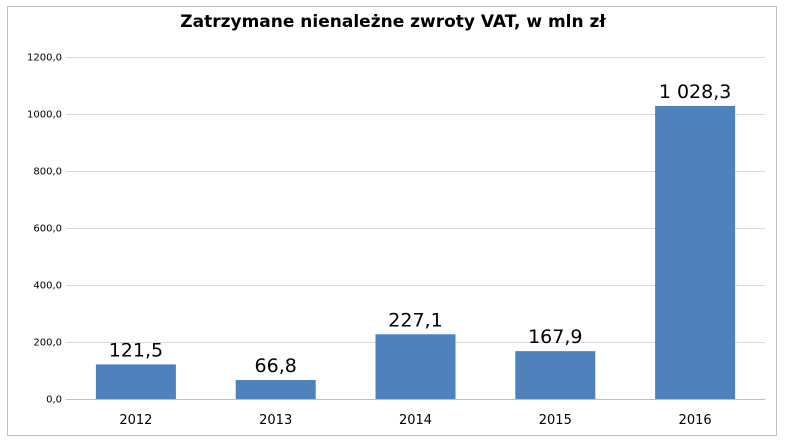 The width and height of the screenshot is (786, 442). I want to click on y-axis: 0,0 200,0 400,0 600,0 800,0 1000,0 1200,0, so click(44, 229).